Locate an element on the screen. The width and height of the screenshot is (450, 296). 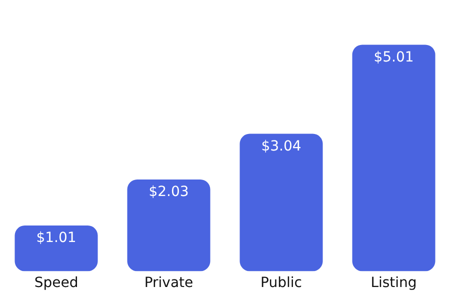
data-label: $5.01 is located at coordinates (394, 57).